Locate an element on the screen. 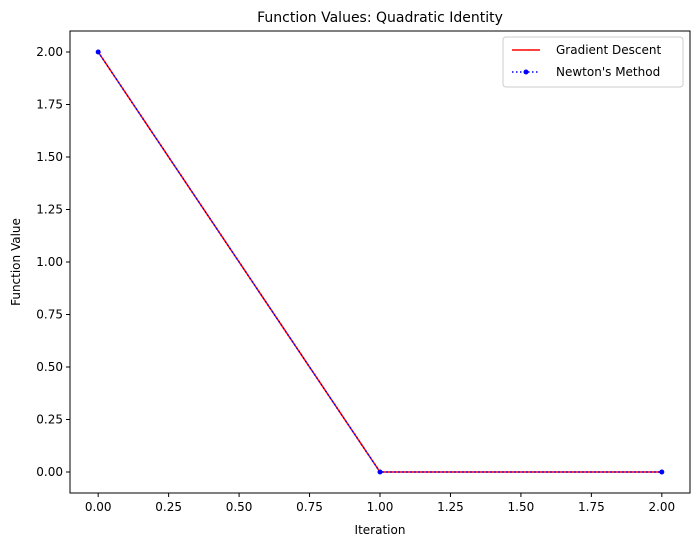 This screenshot has height=547, width=700. x-axis-ticks: 0.00 0.25 0.50 0.75 1.00 1.25 1.50 1.75 2.00 is located at coordinates (380, 503).